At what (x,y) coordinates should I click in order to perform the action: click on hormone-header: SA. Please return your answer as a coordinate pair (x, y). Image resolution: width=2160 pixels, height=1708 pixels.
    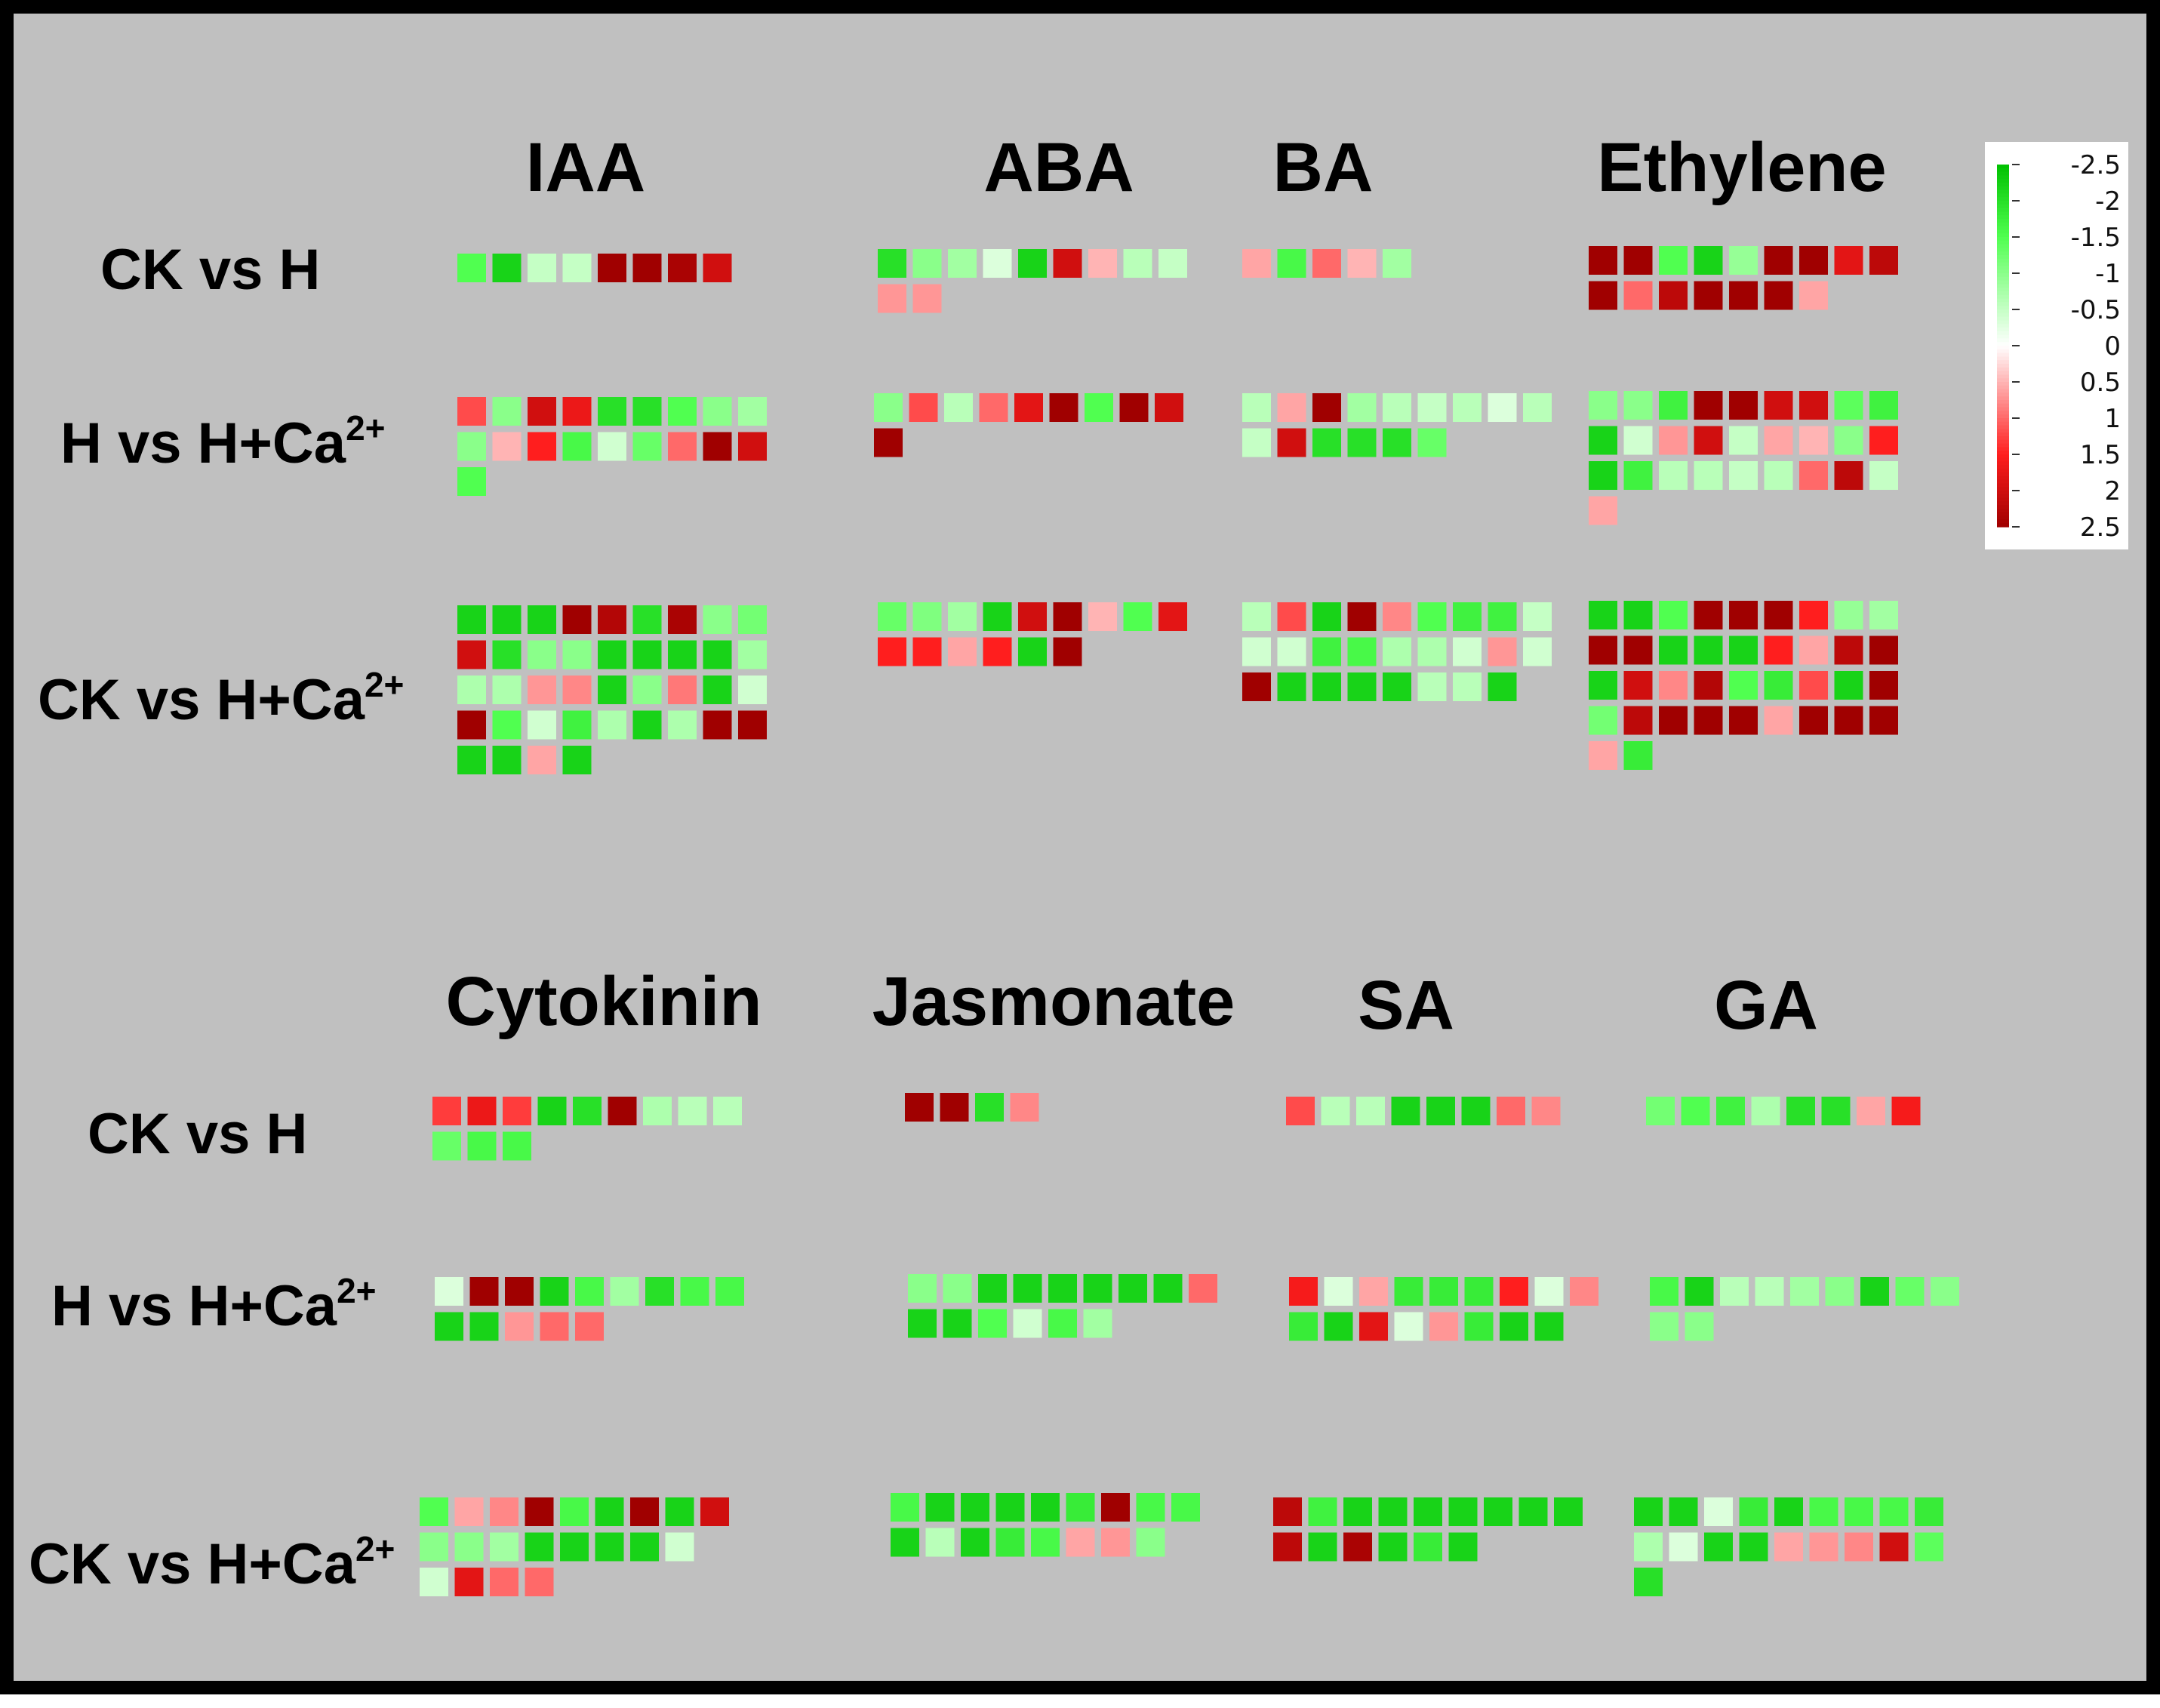
    Looking at the image, I should click on (1406, 1005).